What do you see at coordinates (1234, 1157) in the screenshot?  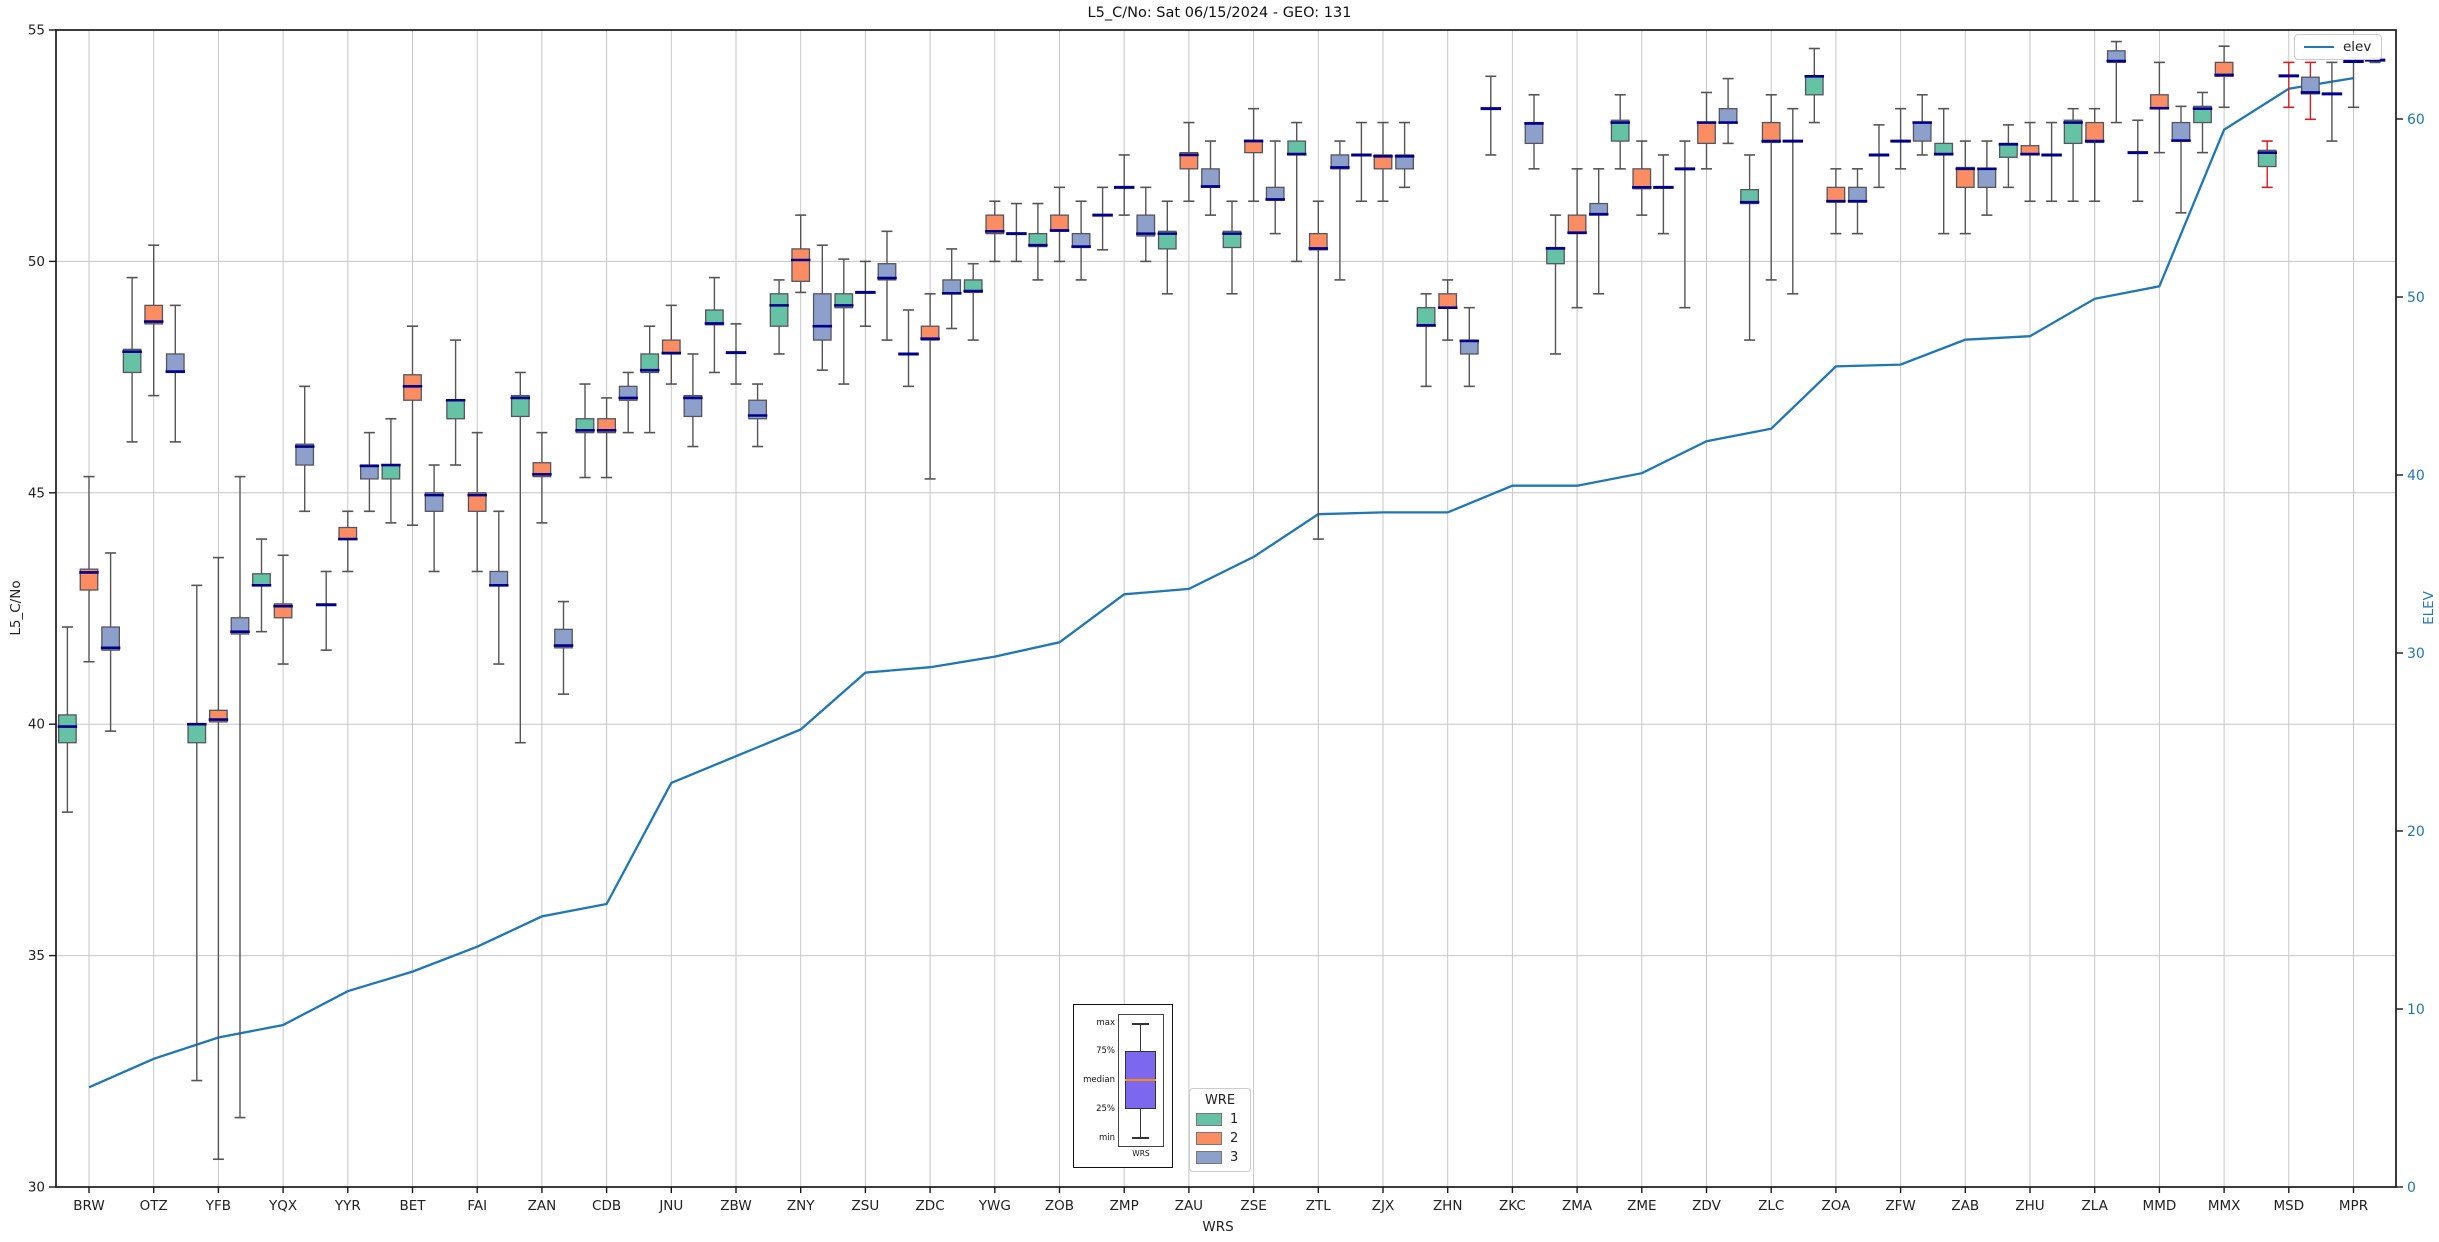 I see `wre-item-label: 3` at bounding box center [1234, 1157].